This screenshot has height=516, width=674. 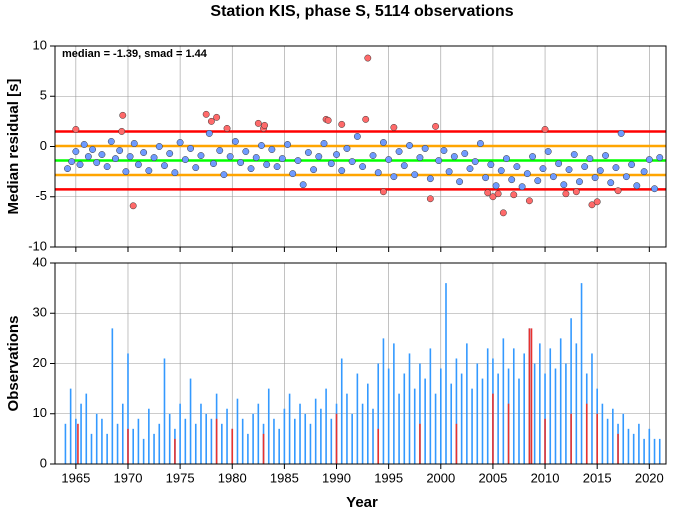 I want to click on x-tick-label: 1980, so click(x=232, y=477).